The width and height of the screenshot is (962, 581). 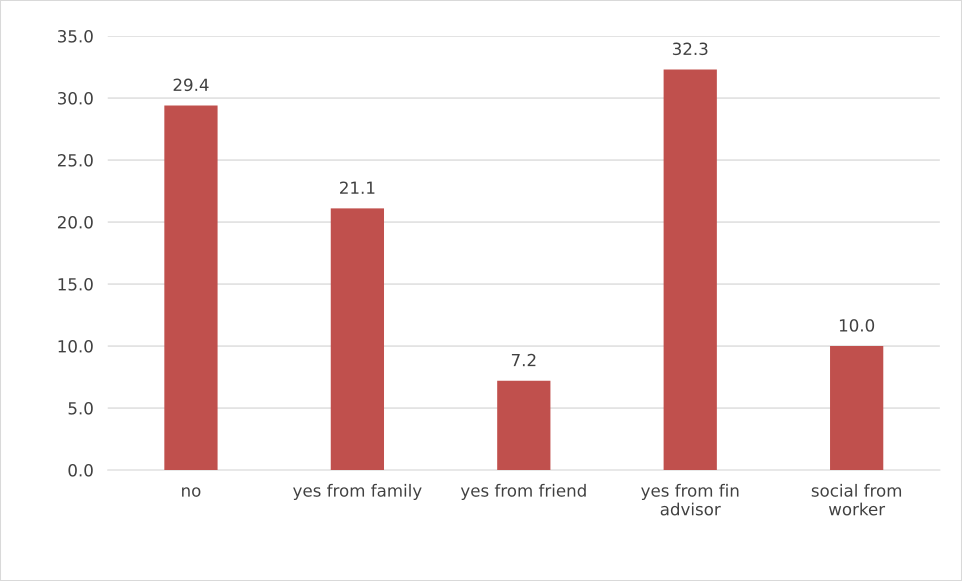 I want to click on y-tick-label: 5.0, so click(x=80, y=408).